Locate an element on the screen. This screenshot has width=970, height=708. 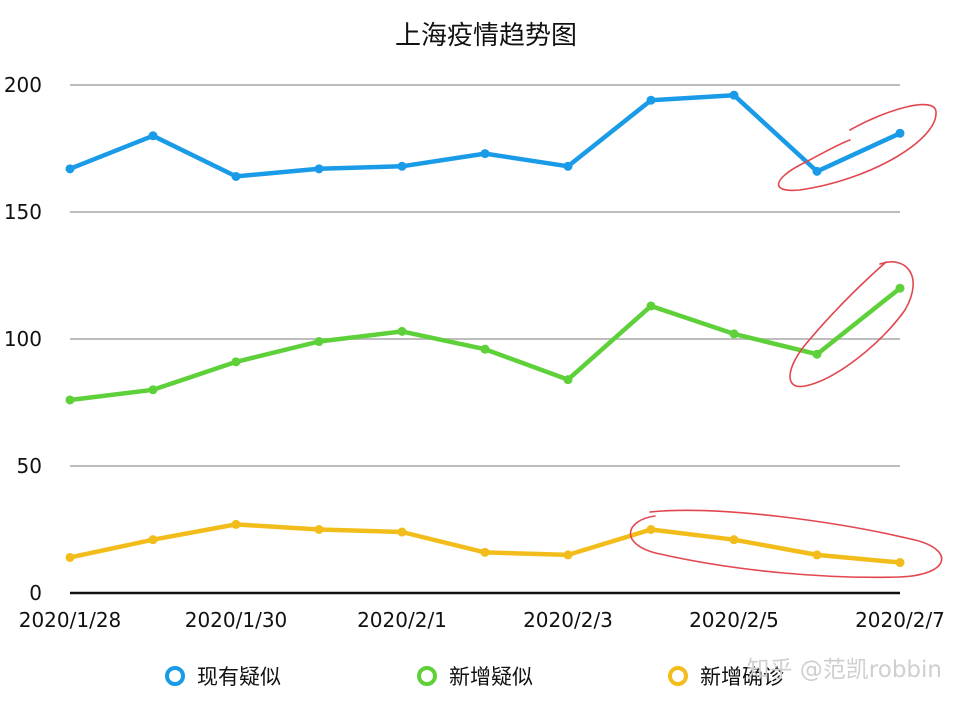
x-tick-label-5: 2020/2/7 is located at coordinates (900, 620).